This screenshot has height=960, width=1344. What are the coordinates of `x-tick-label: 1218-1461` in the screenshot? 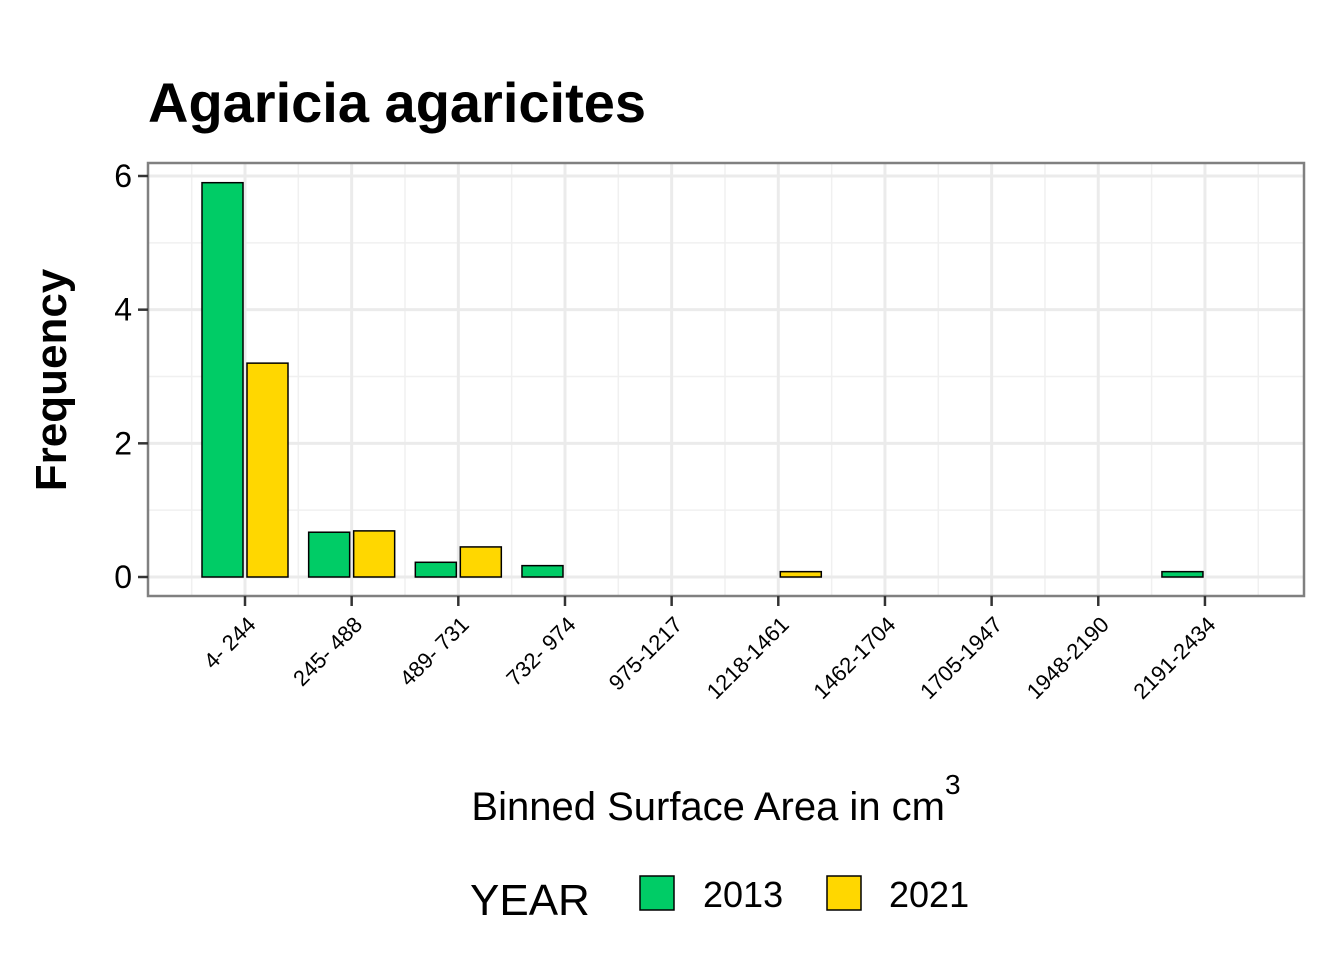 It's located at (748, 658).